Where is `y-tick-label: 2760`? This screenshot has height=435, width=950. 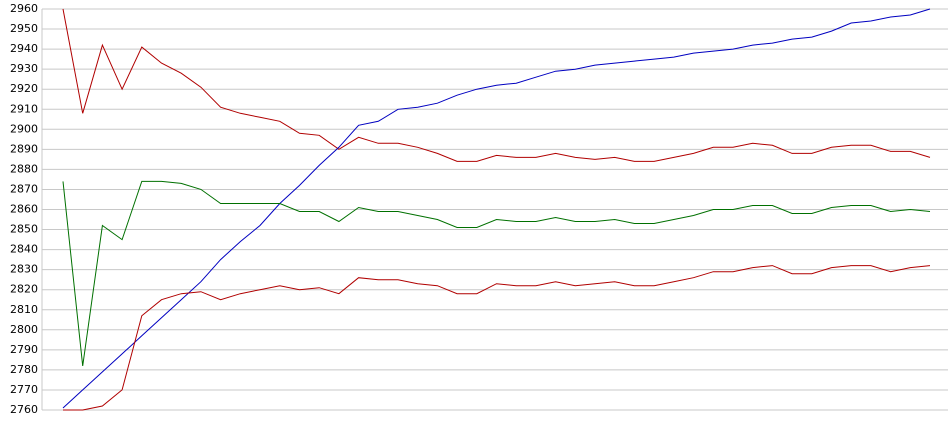 y-tick-label: 2760 is located at coordinates (24, 409).